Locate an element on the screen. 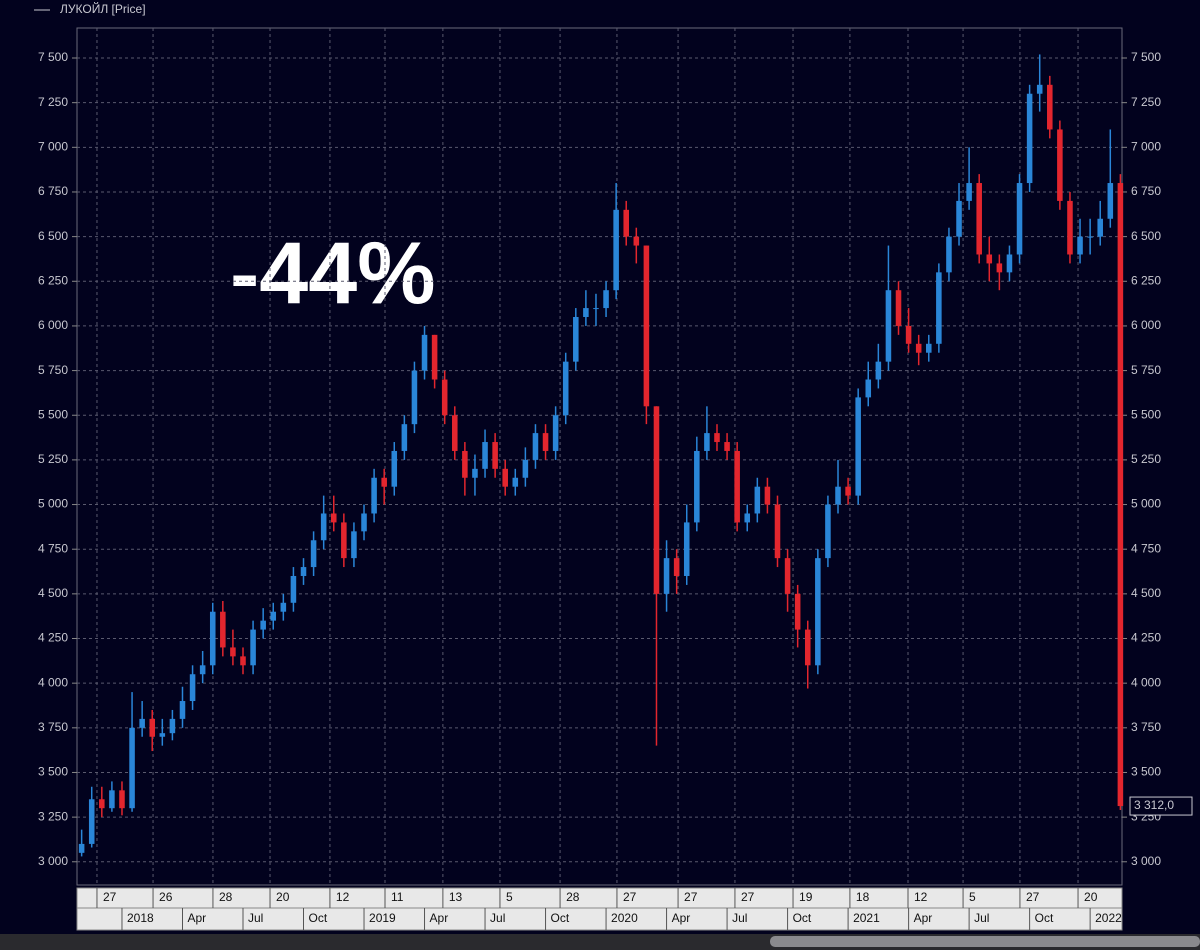 Image resolution: width=1200 pixels, height=950 pixels. x-axis-panel is located at coordinates (599, 909).